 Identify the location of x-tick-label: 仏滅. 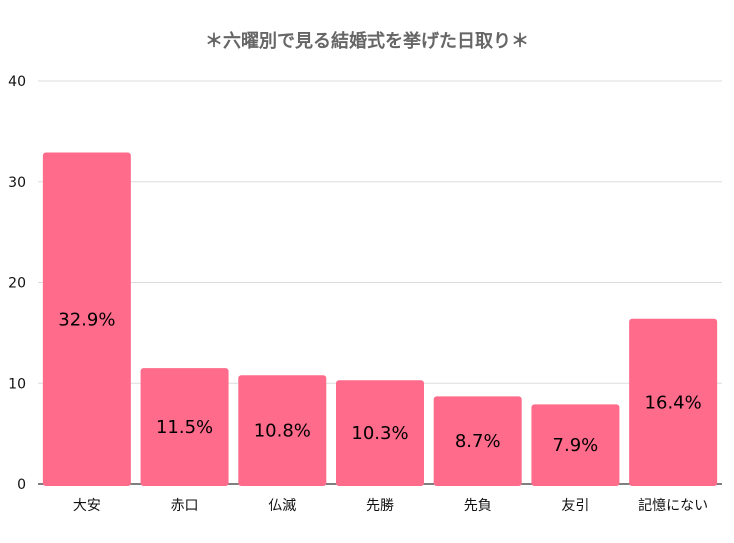
(282, 506).